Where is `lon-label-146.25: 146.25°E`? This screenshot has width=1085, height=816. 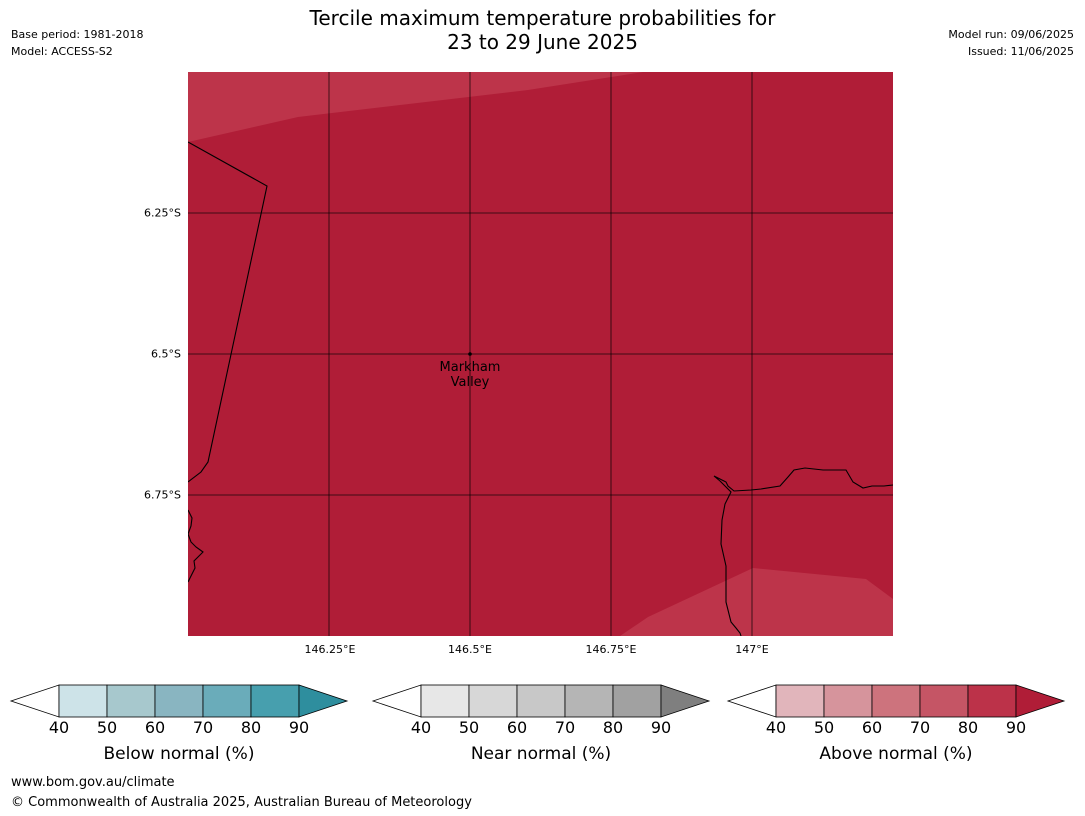
lon-label-146.25: 146.25°E is located at coordinates (330, 649).